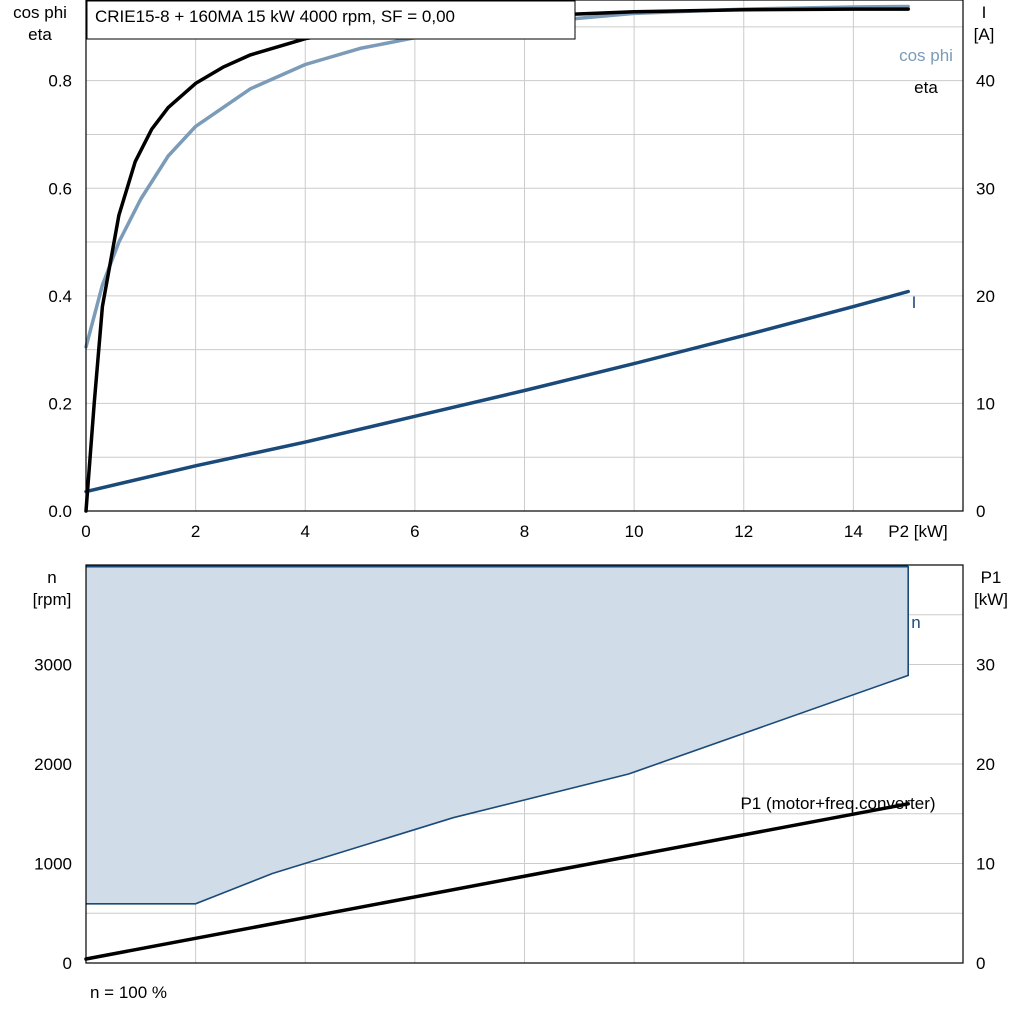 Image resolution: width=1024 pixels, height=1029 pixels. I want to click on bottom-left-tick-label: 0, so click(67, 963).